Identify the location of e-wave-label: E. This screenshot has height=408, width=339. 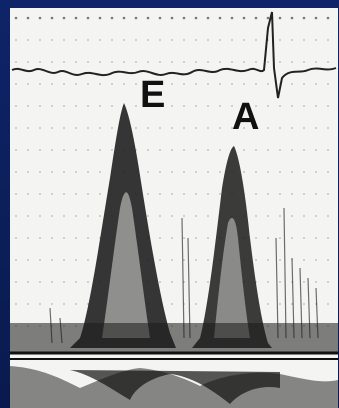
(153, 95).